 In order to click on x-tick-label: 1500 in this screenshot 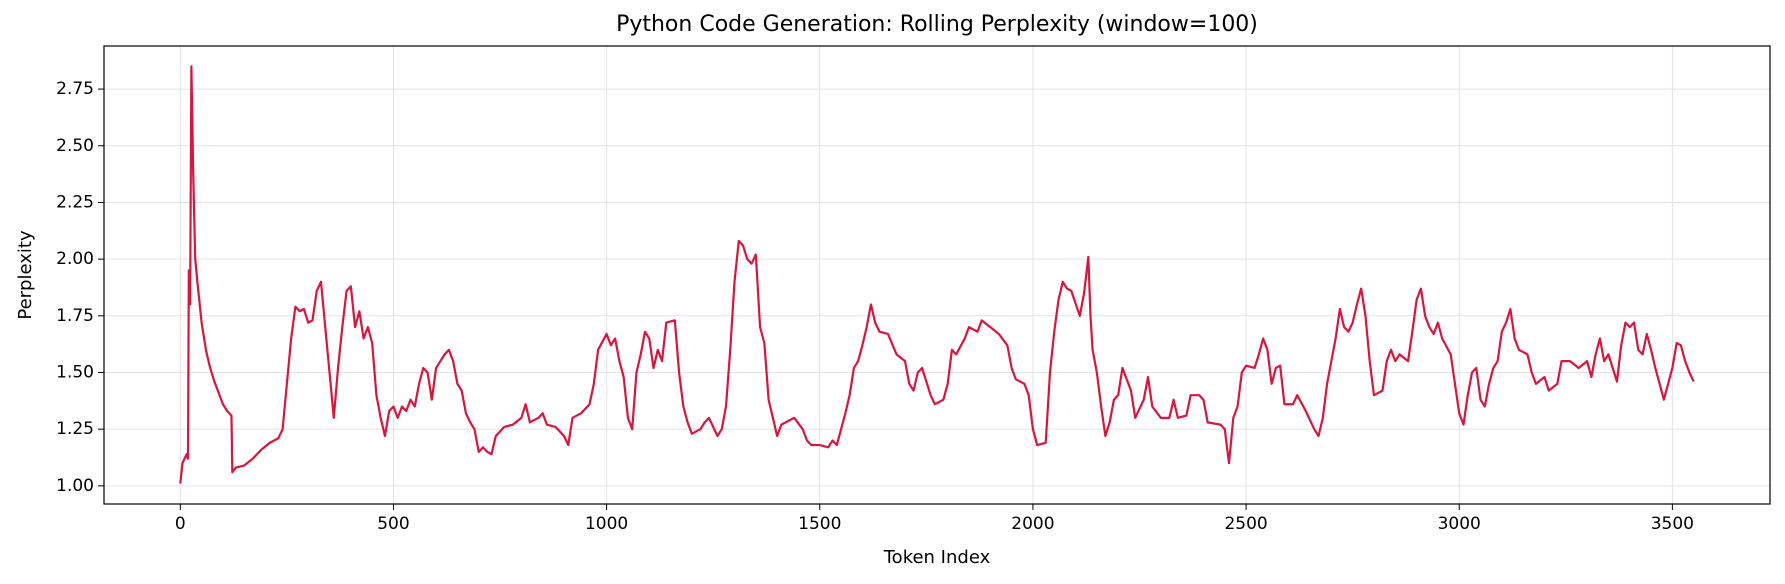, I will do `click(819, 524)`.